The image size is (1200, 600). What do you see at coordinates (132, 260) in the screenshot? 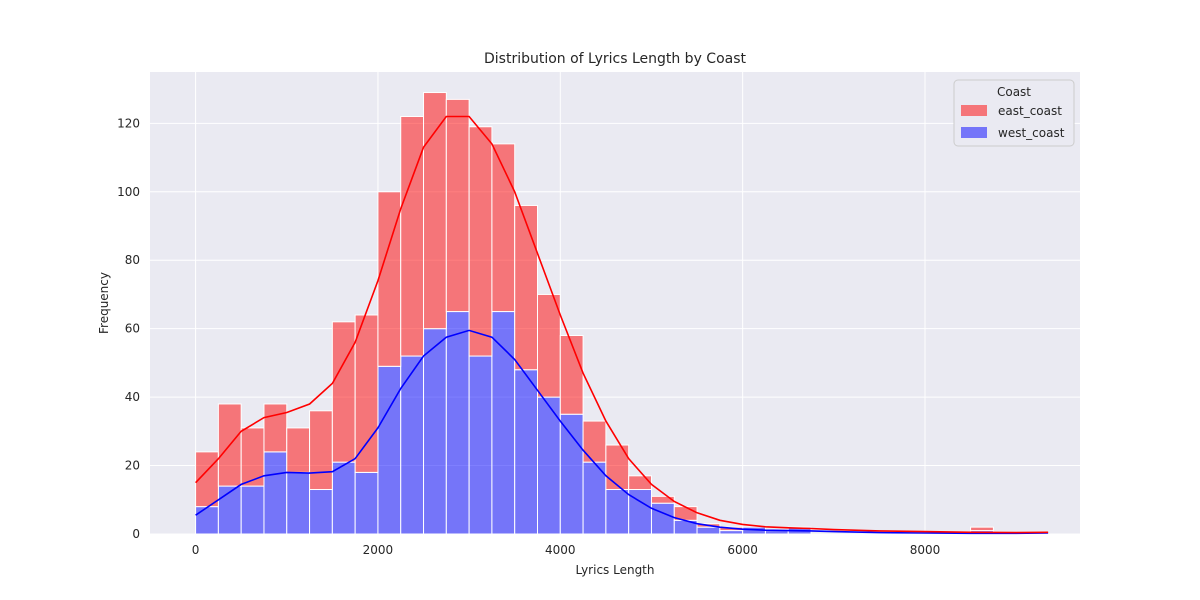
I see `y-tick-label: 80` at bounding box center [132, 260].